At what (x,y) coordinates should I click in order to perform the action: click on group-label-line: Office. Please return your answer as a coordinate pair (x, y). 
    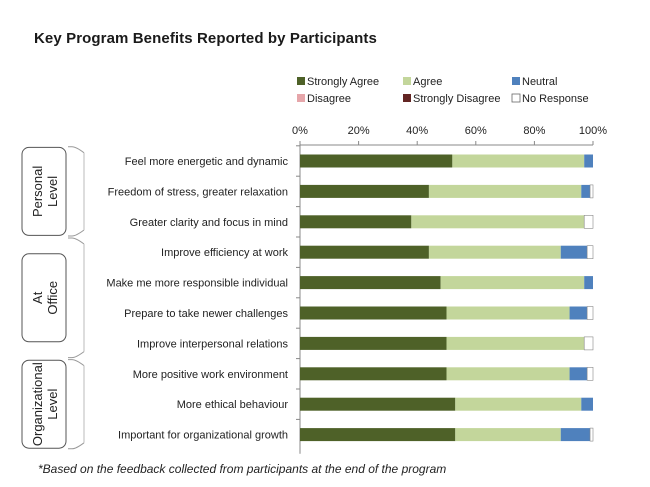
    Looking at the image, I should click on (52, 298).